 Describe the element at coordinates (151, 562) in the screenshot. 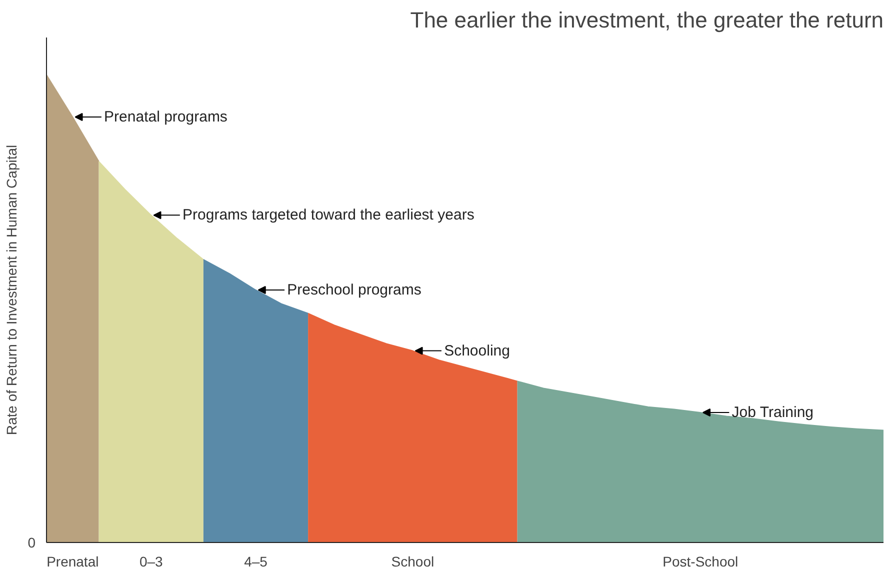

I see `x-tick-label: 0–3` at that location.